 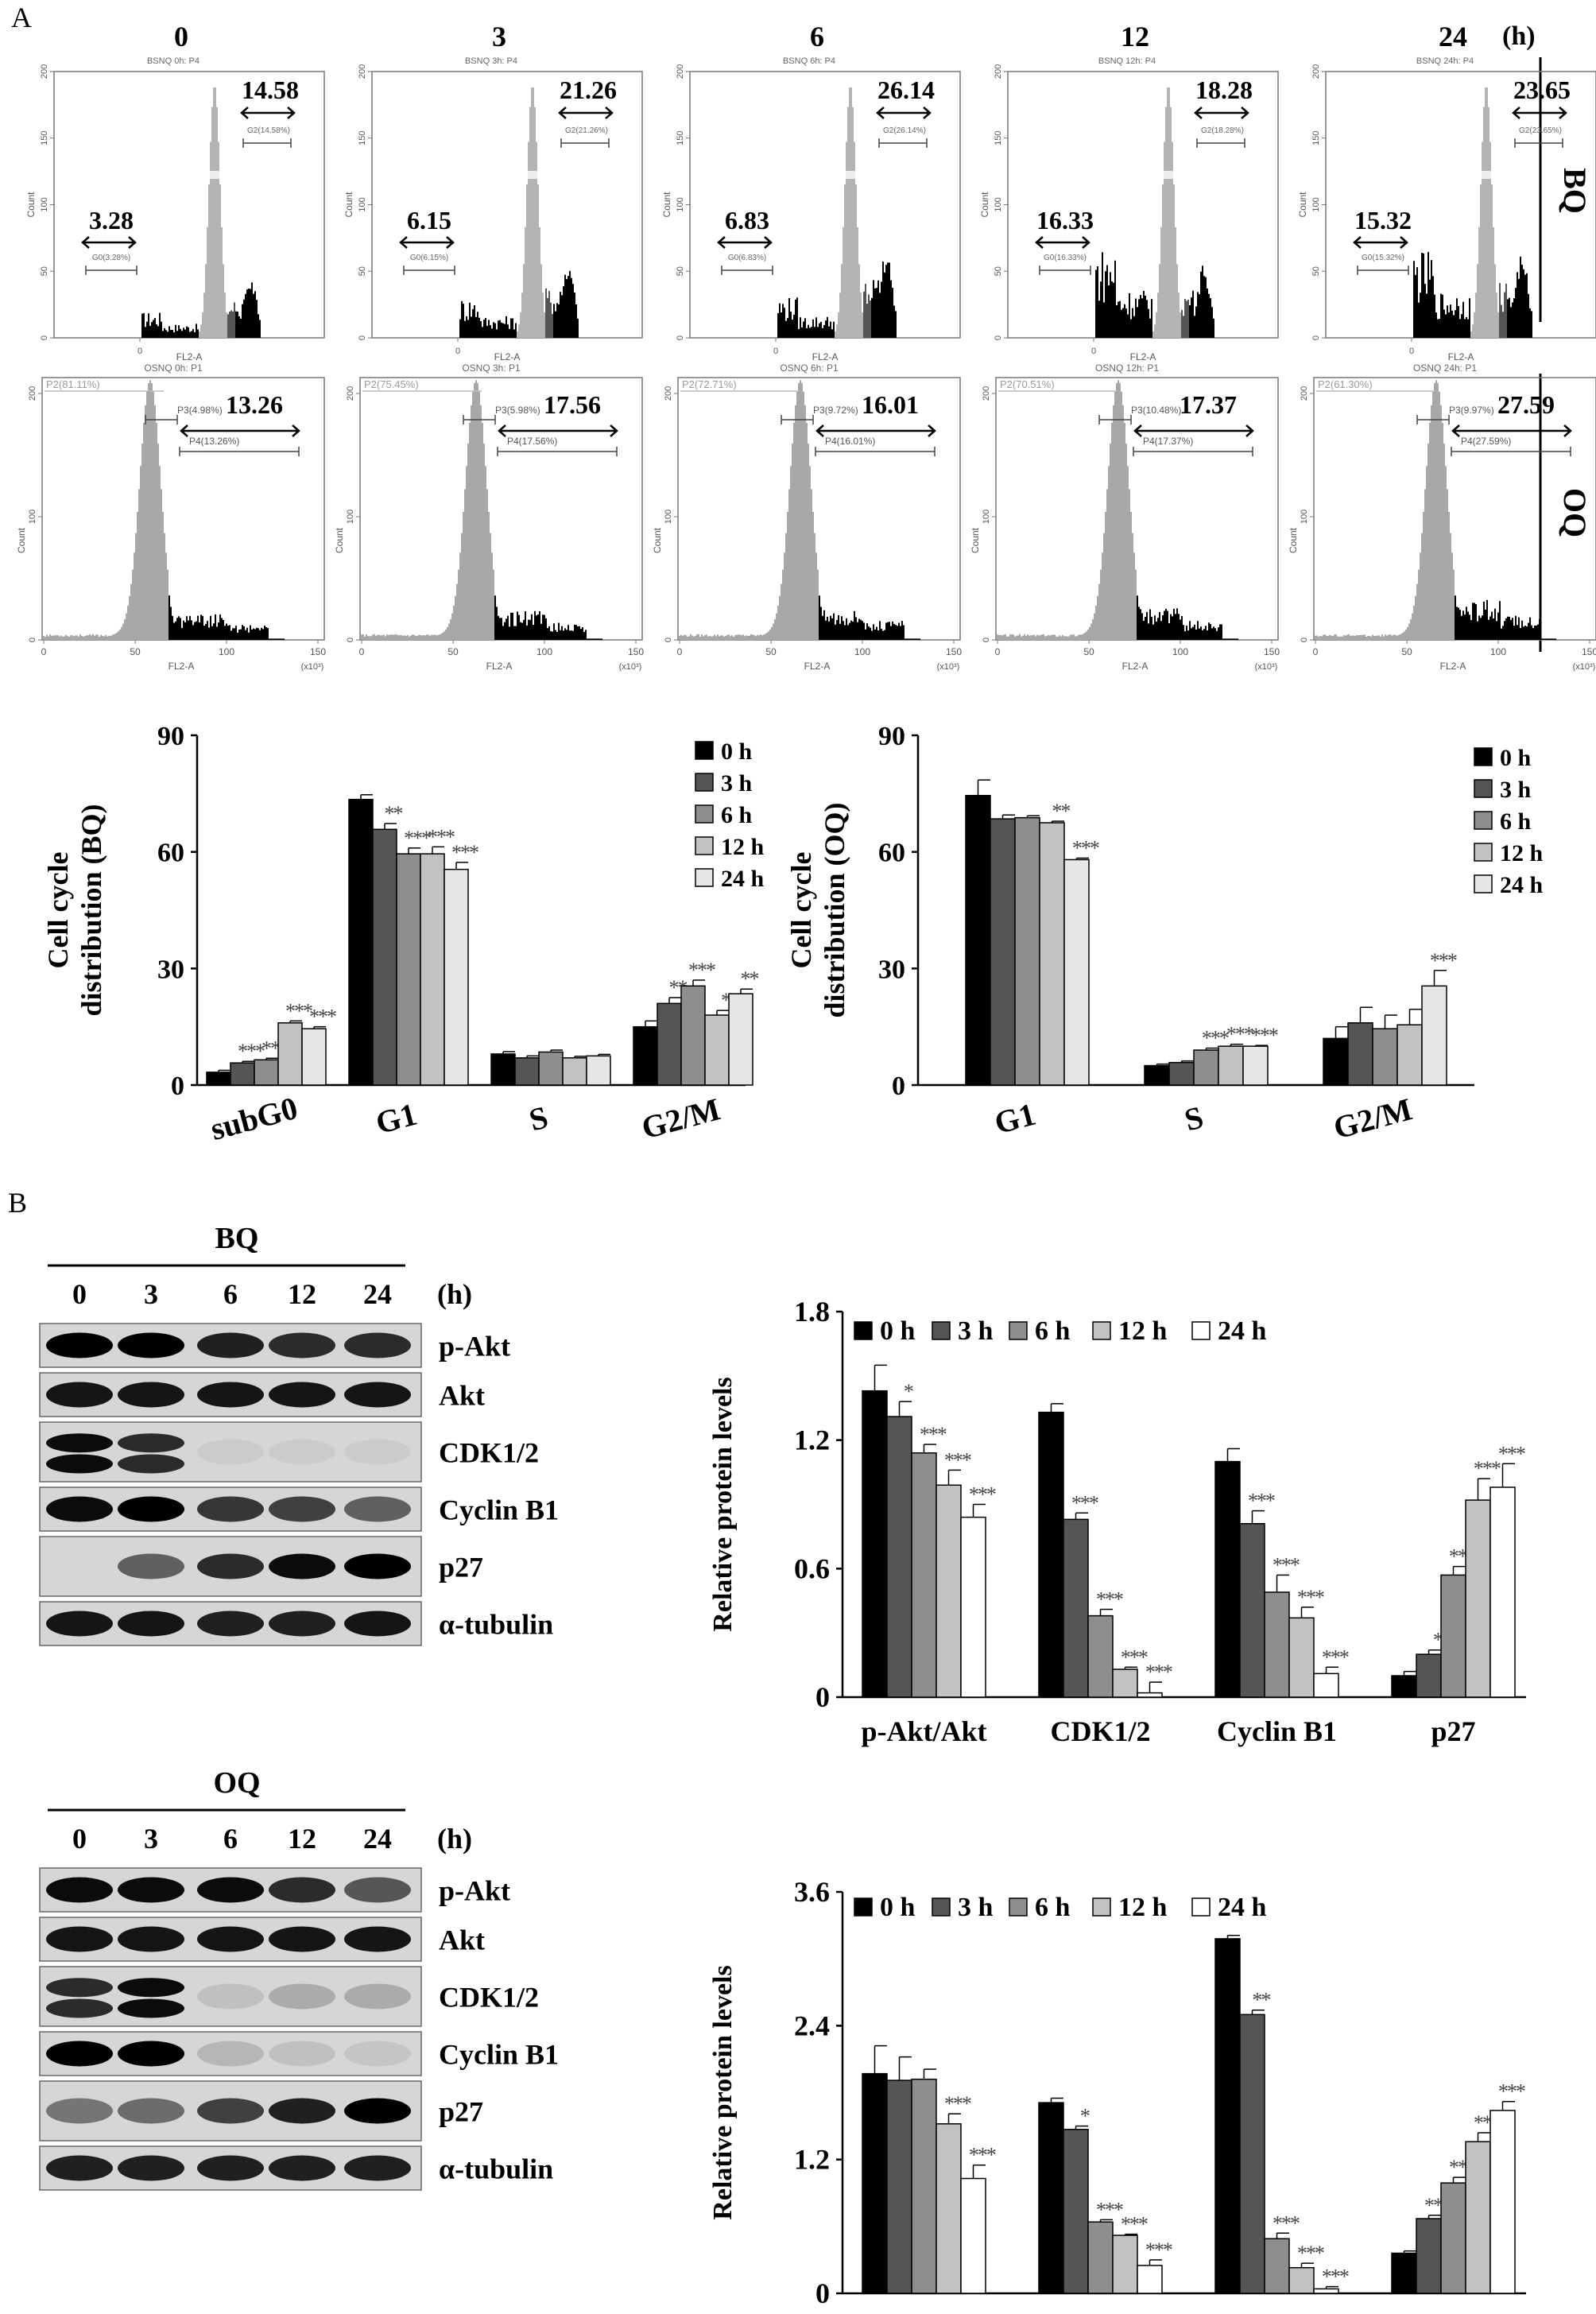 What do you see at coordinates (743, 879) in the screenshot?
I see `legend-label: 24 h` at bounding box center [743, 879].